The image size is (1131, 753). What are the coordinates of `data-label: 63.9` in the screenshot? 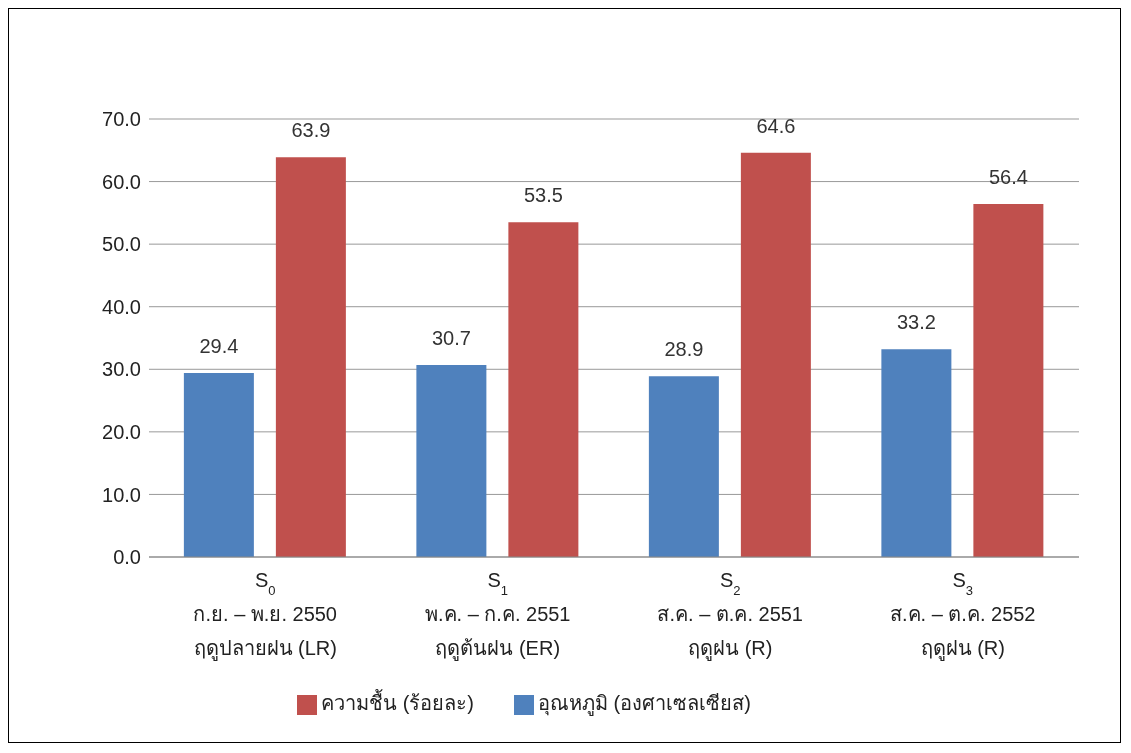 It's located at (311, 130).